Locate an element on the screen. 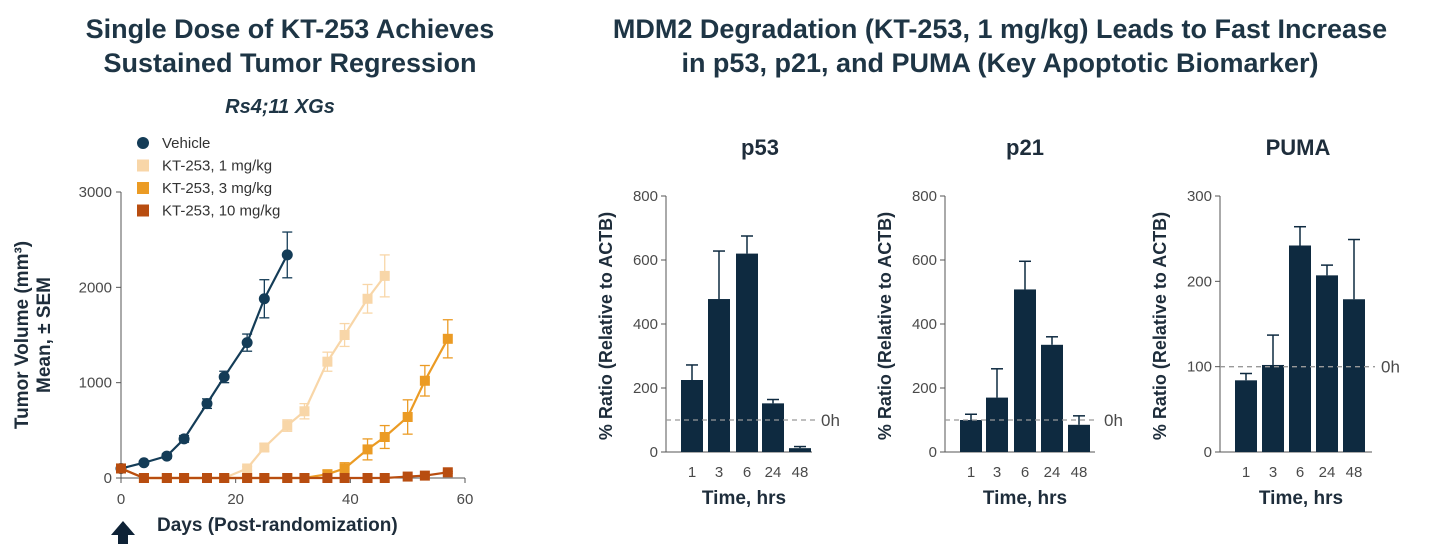  legend-label: Vehicle is located at coordinates (186, 143).